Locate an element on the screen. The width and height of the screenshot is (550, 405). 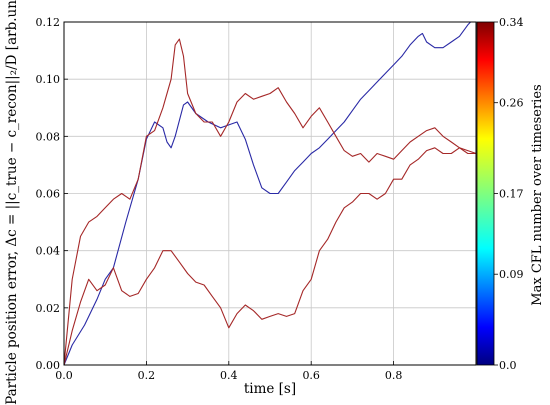
y-tick-label: 0.06 is located at coordinates (48, 194).